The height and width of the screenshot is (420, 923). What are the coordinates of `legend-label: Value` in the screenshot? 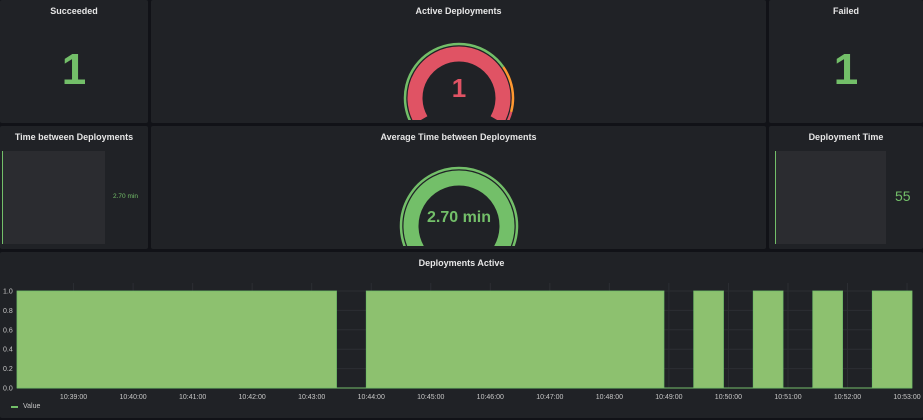 It's located at (32, 406).